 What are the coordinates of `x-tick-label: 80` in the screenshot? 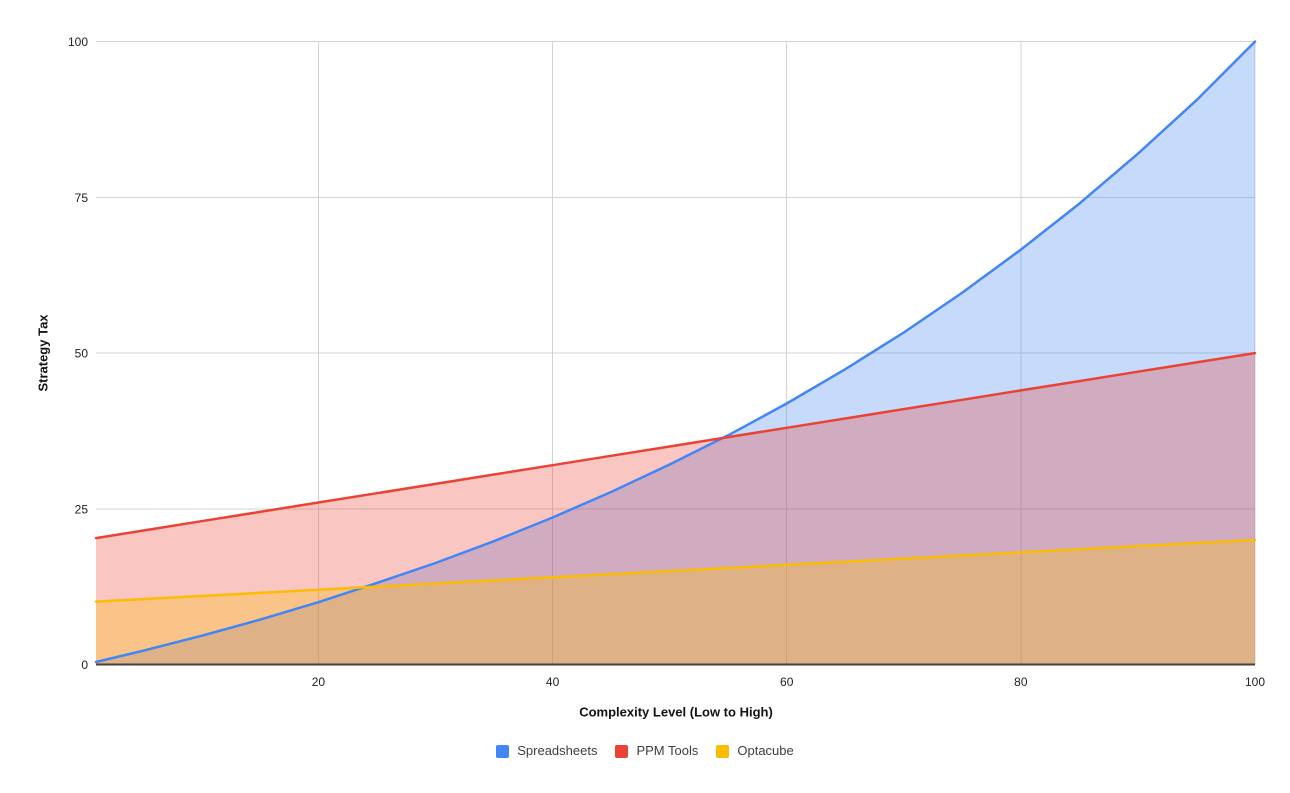 It's located at (1021, 682).